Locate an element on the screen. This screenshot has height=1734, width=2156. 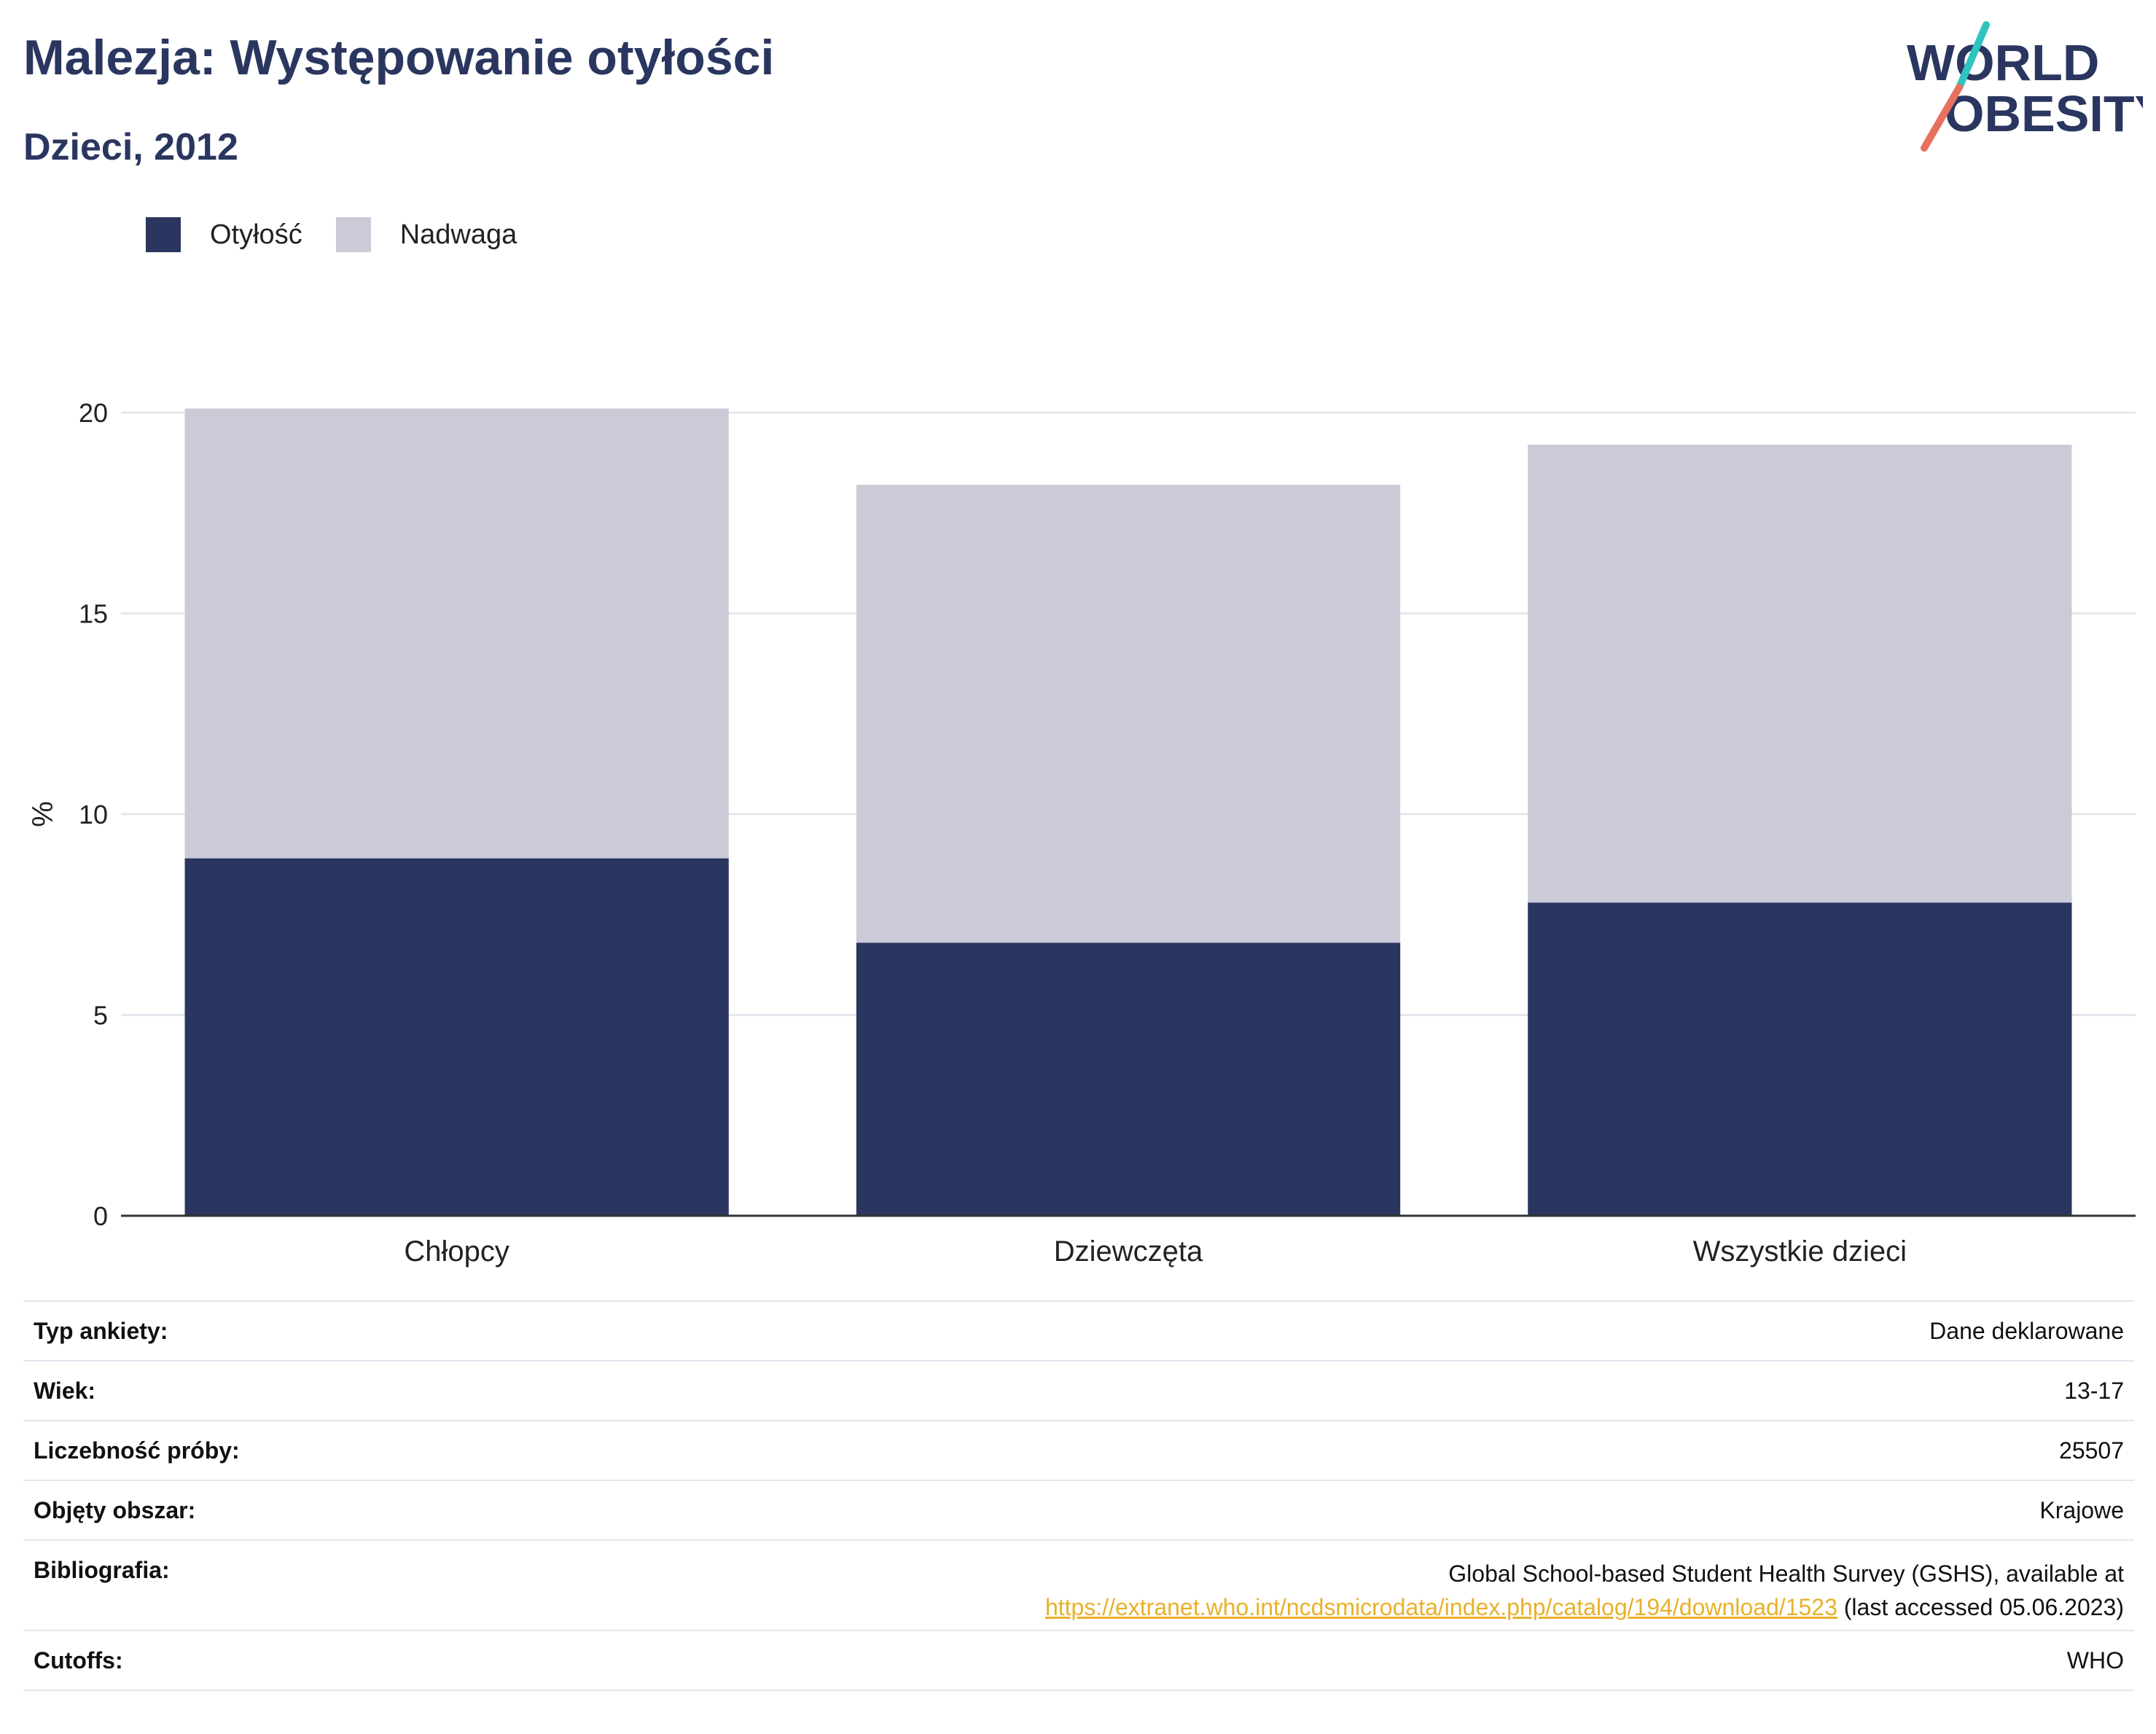
world-obesity-logo: WORLD OBESITY is located at coordinates (2025, 86).